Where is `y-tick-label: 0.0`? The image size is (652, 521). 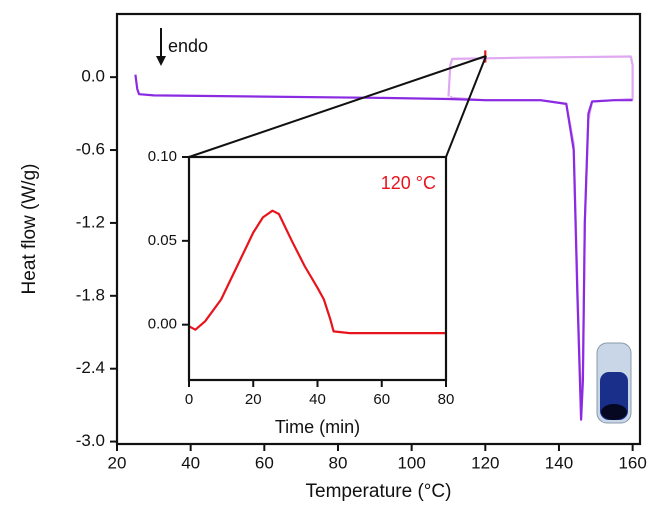 y-tick-label: 0.0 is located at coordinates (93, 76).